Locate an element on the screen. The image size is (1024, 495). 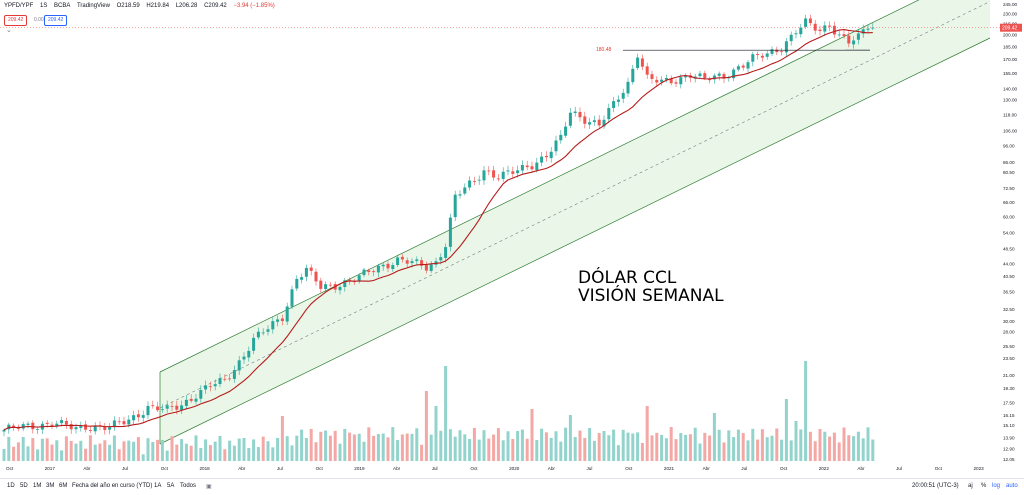
range-6m: 6M is located at coordinates (63, 486).